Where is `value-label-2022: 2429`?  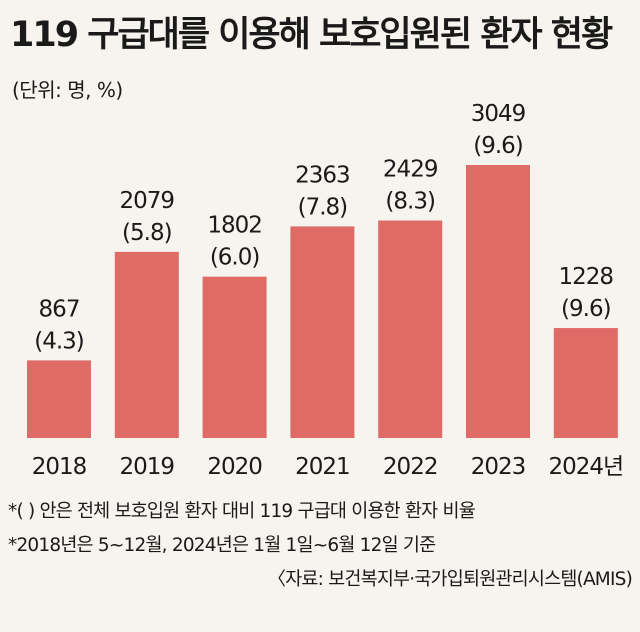
value-label-2022: 2429 is located at coordinates (410, 170).